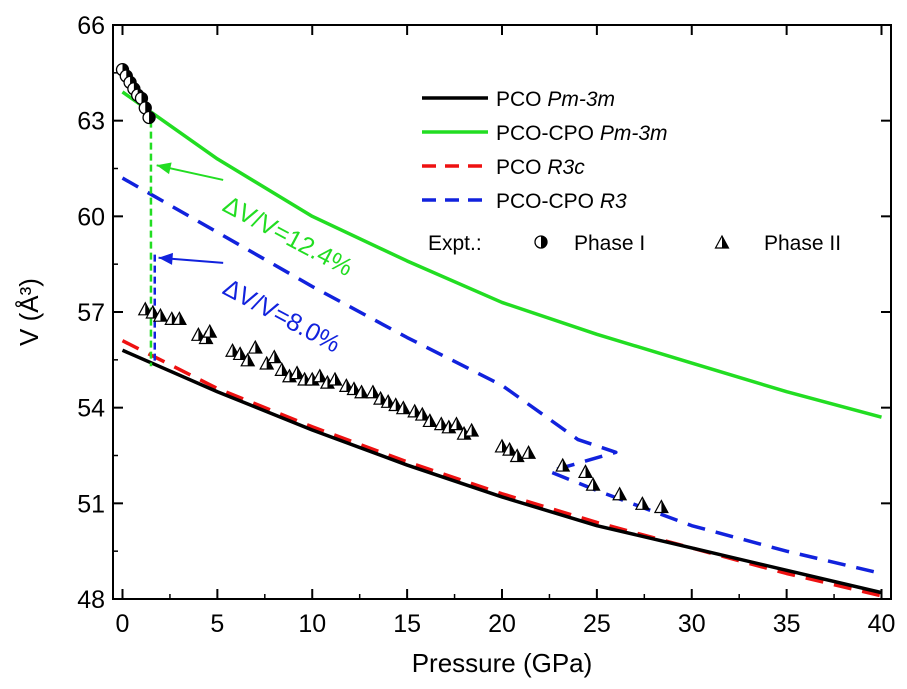 The image size is (907, 689). I want to click on x-axis-title: Pressure (GPa), so click(502, 663).